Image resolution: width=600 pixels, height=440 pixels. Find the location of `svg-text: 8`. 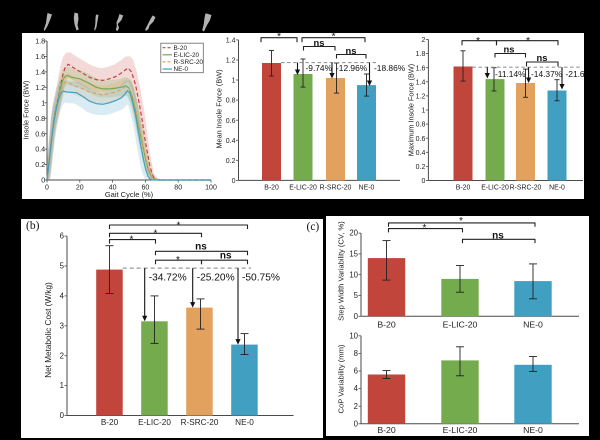

svg-text: 8 is located at coordinates (356, 353).